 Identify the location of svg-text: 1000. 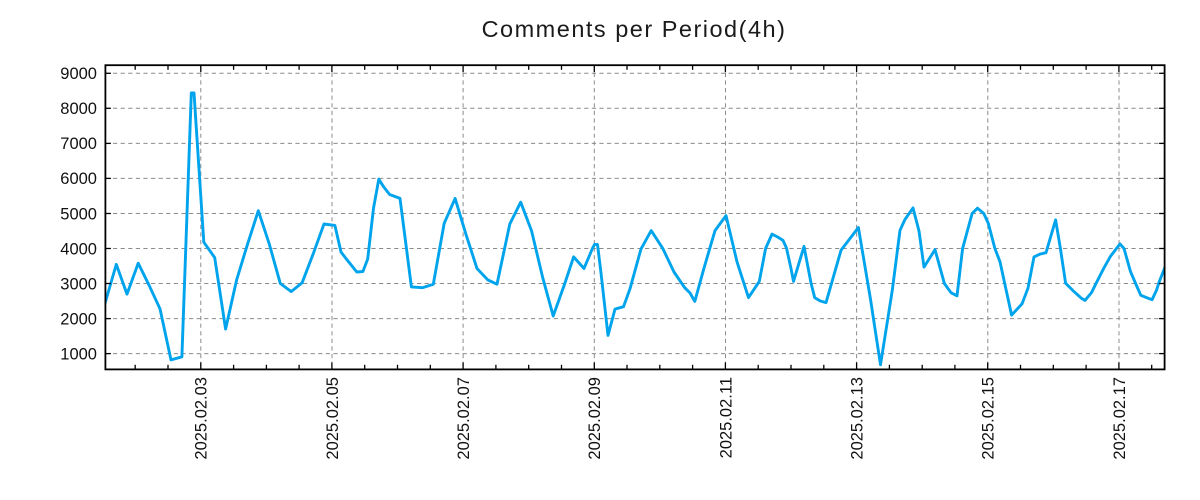
(78, 354).